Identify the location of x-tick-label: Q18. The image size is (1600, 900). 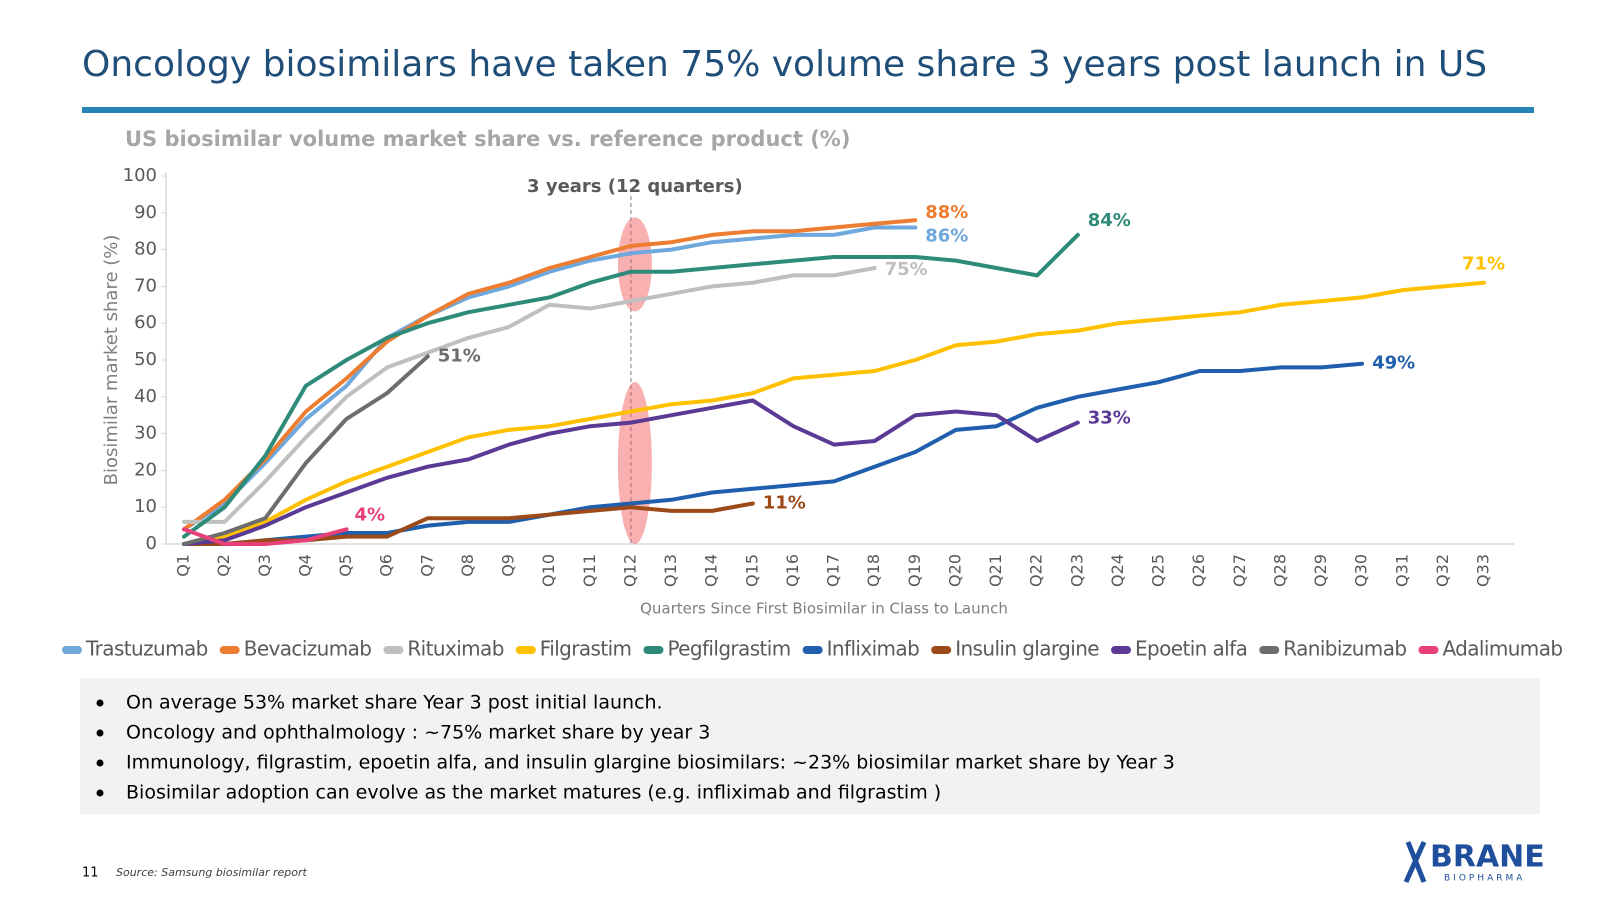
(873, 570).